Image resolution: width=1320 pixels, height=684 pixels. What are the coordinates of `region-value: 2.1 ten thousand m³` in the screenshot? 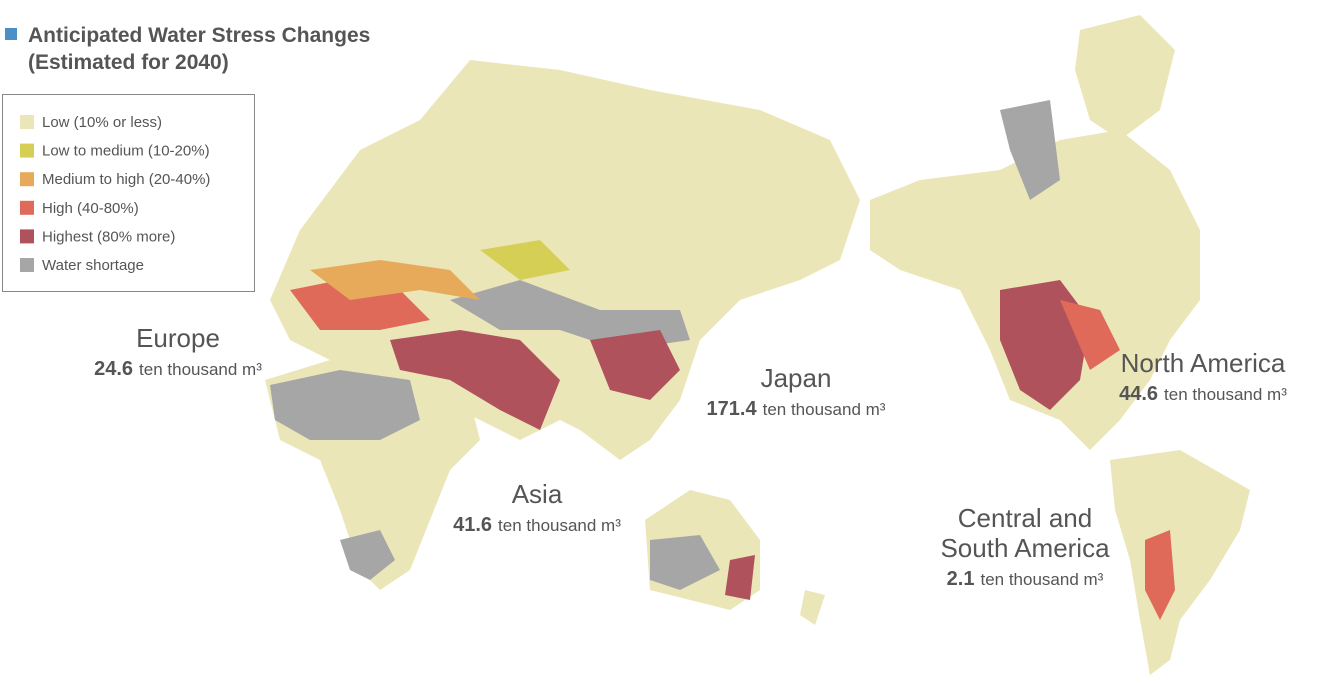 It's located at (1025, 579).